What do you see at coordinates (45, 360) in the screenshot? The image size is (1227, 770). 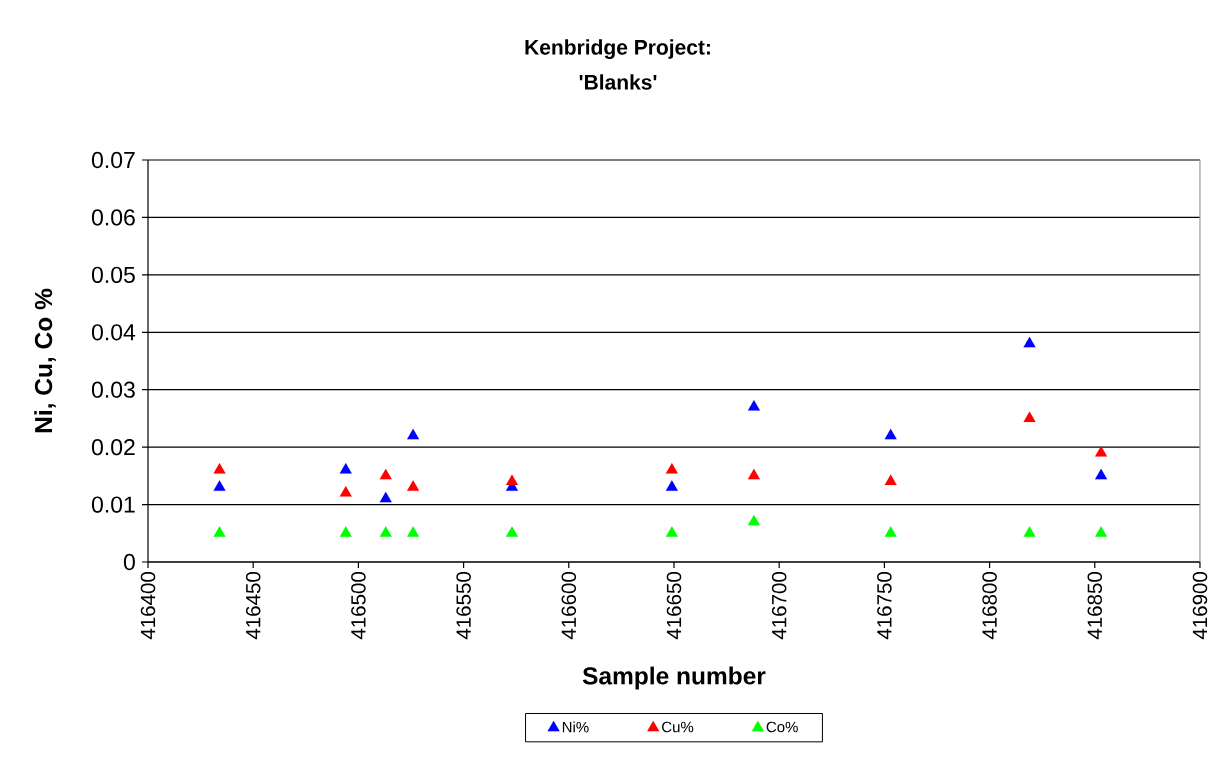 I see `y-axis-title: Ni, Cu, Co %` at bounding box center [45, 360].